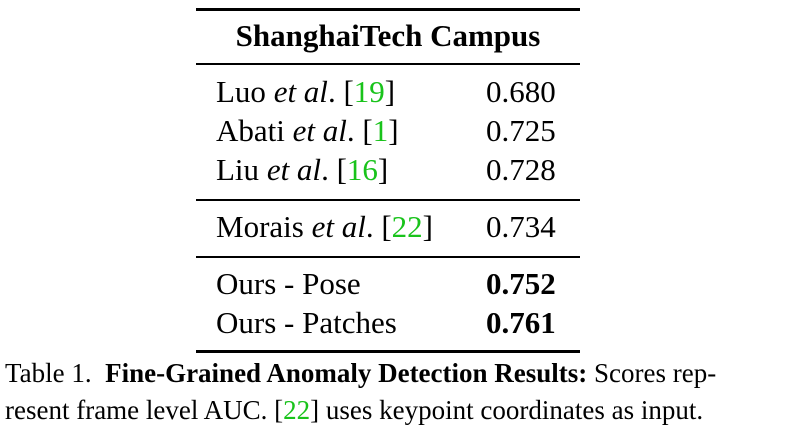 The image size is (785, 432). Describe the element at coordinates (521, 226) in the screenshot. I see `auc-score: 0.734` at that location.